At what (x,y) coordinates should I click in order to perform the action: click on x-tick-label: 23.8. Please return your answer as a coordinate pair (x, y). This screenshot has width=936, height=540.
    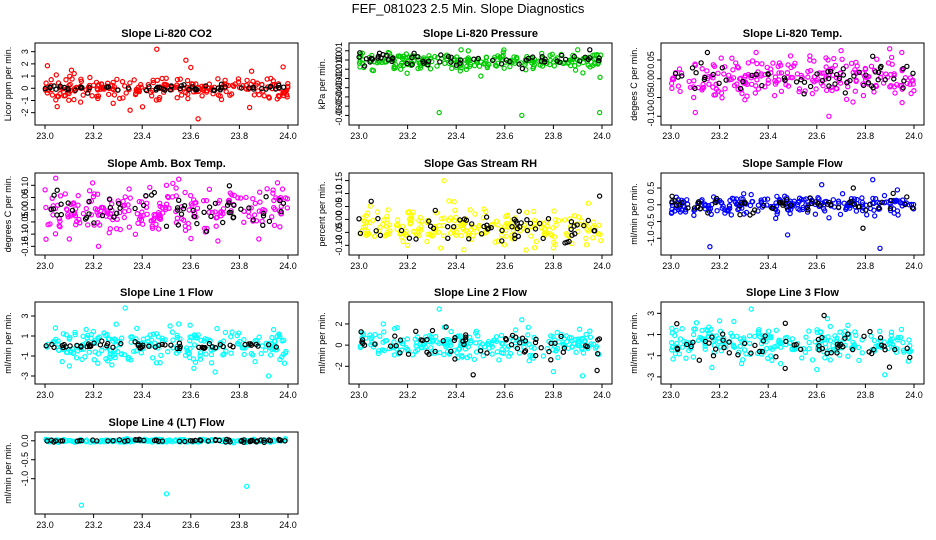
    Looking at the image, I should click on (240, 136).